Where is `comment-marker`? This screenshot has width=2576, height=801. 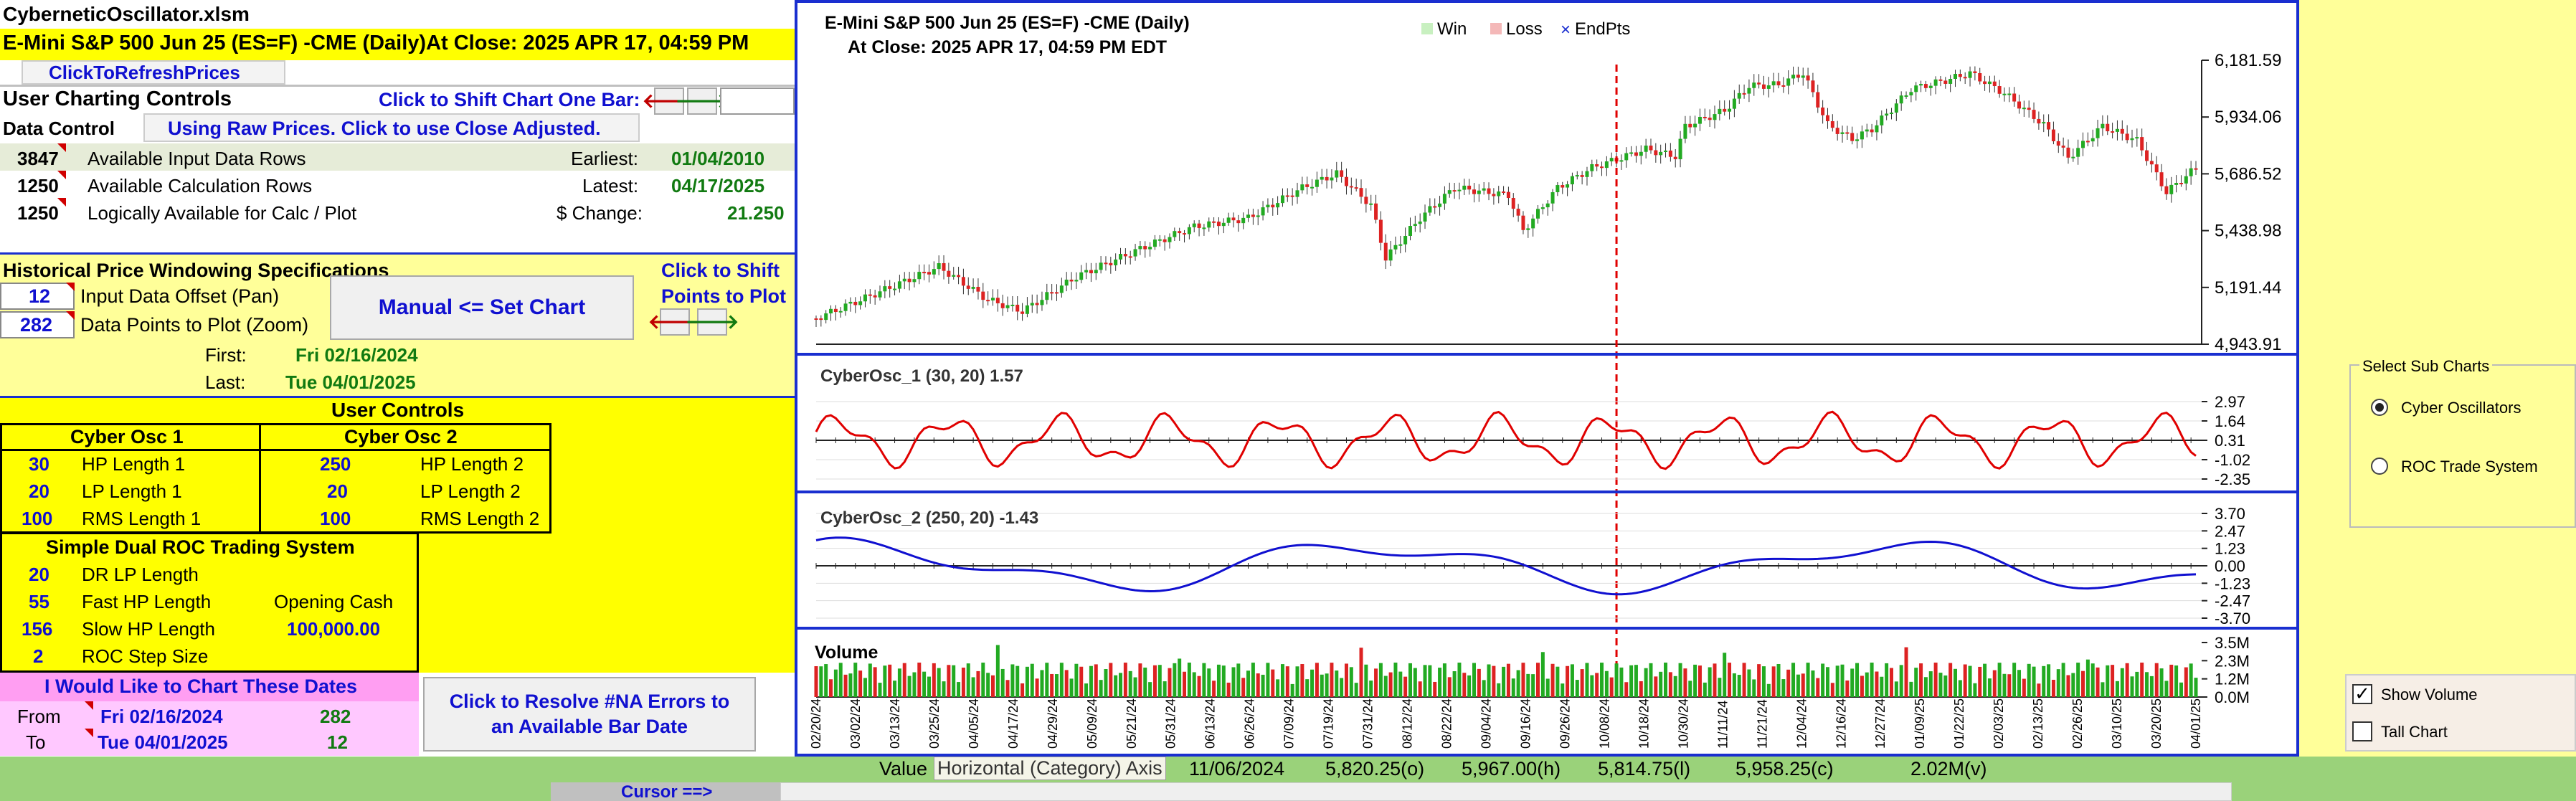 comment-marker is located at coordinates (61, 202).